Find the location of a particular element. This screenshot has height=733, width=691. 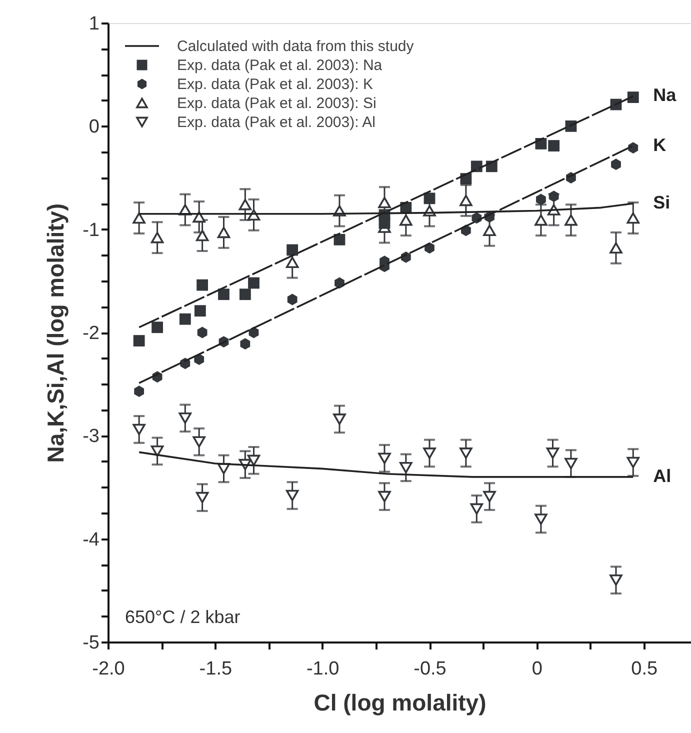

x-tick-label: 0.5 is located at coordinates (644, 669).